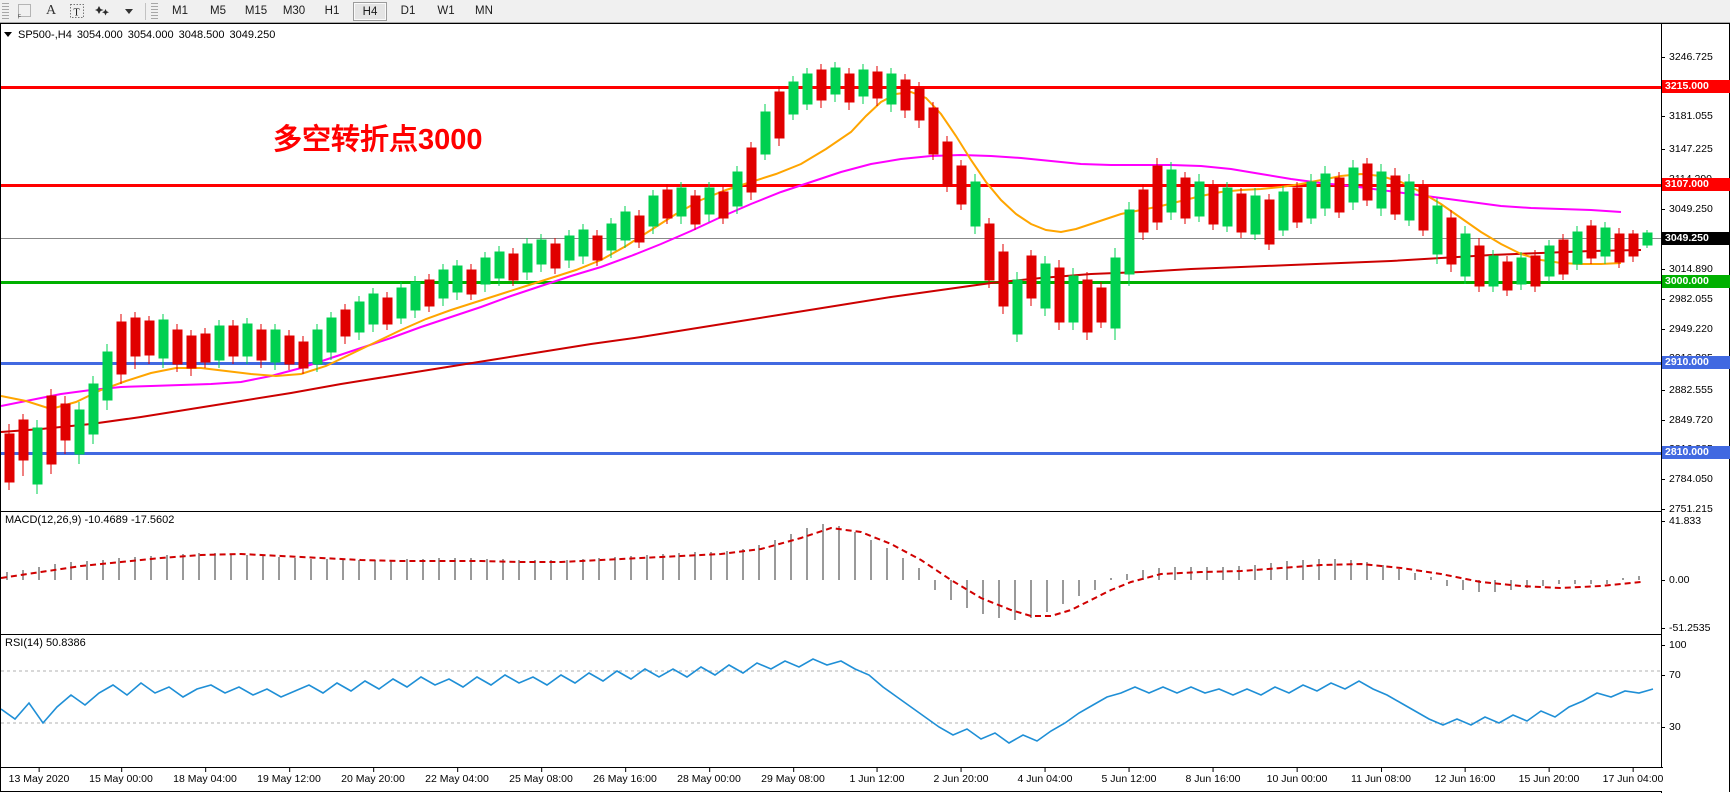  I want to click on rsi-panel-plot, so click(832, 701).